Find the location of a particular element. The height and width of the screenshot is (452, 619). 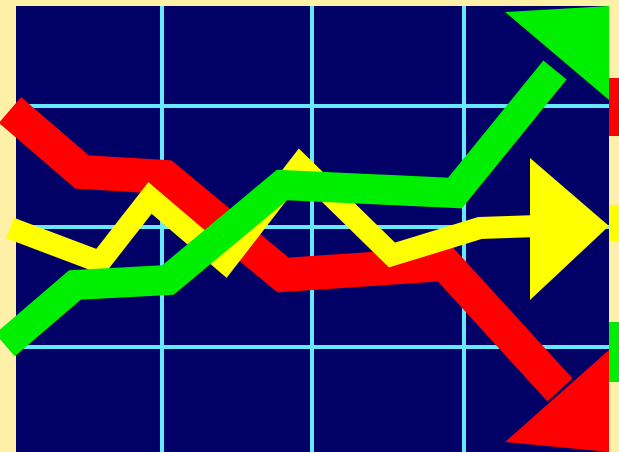

yellow-arrowhead is located at coordinates (569, 229).